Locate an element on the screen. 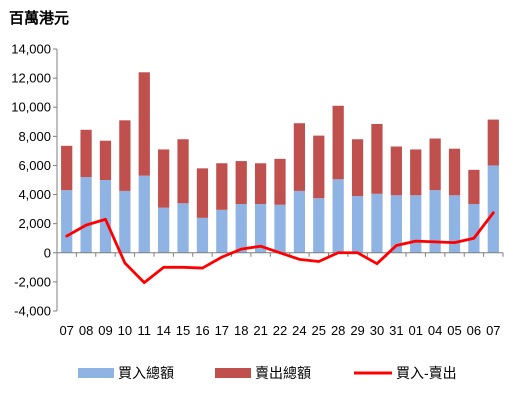  x-tick-label: 10 is located at coordinates (125, 330).